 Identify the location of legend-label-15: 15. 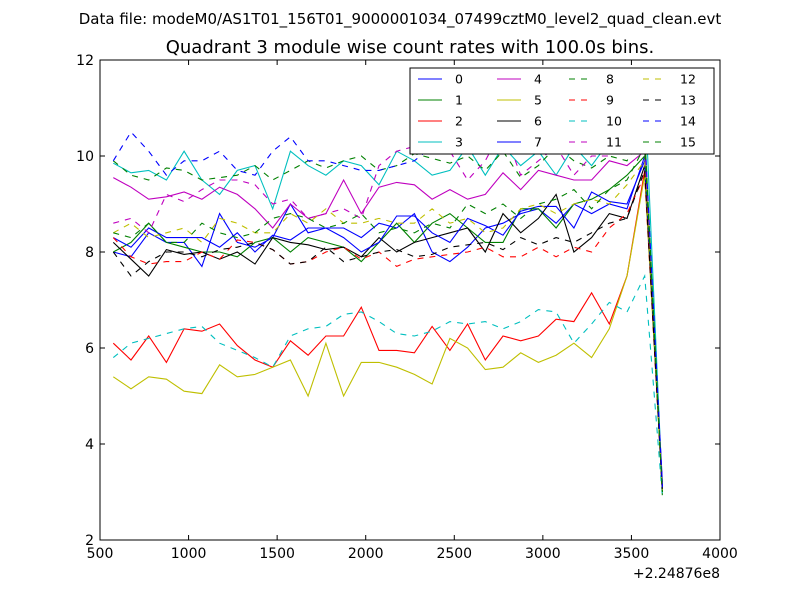
(688, 142).